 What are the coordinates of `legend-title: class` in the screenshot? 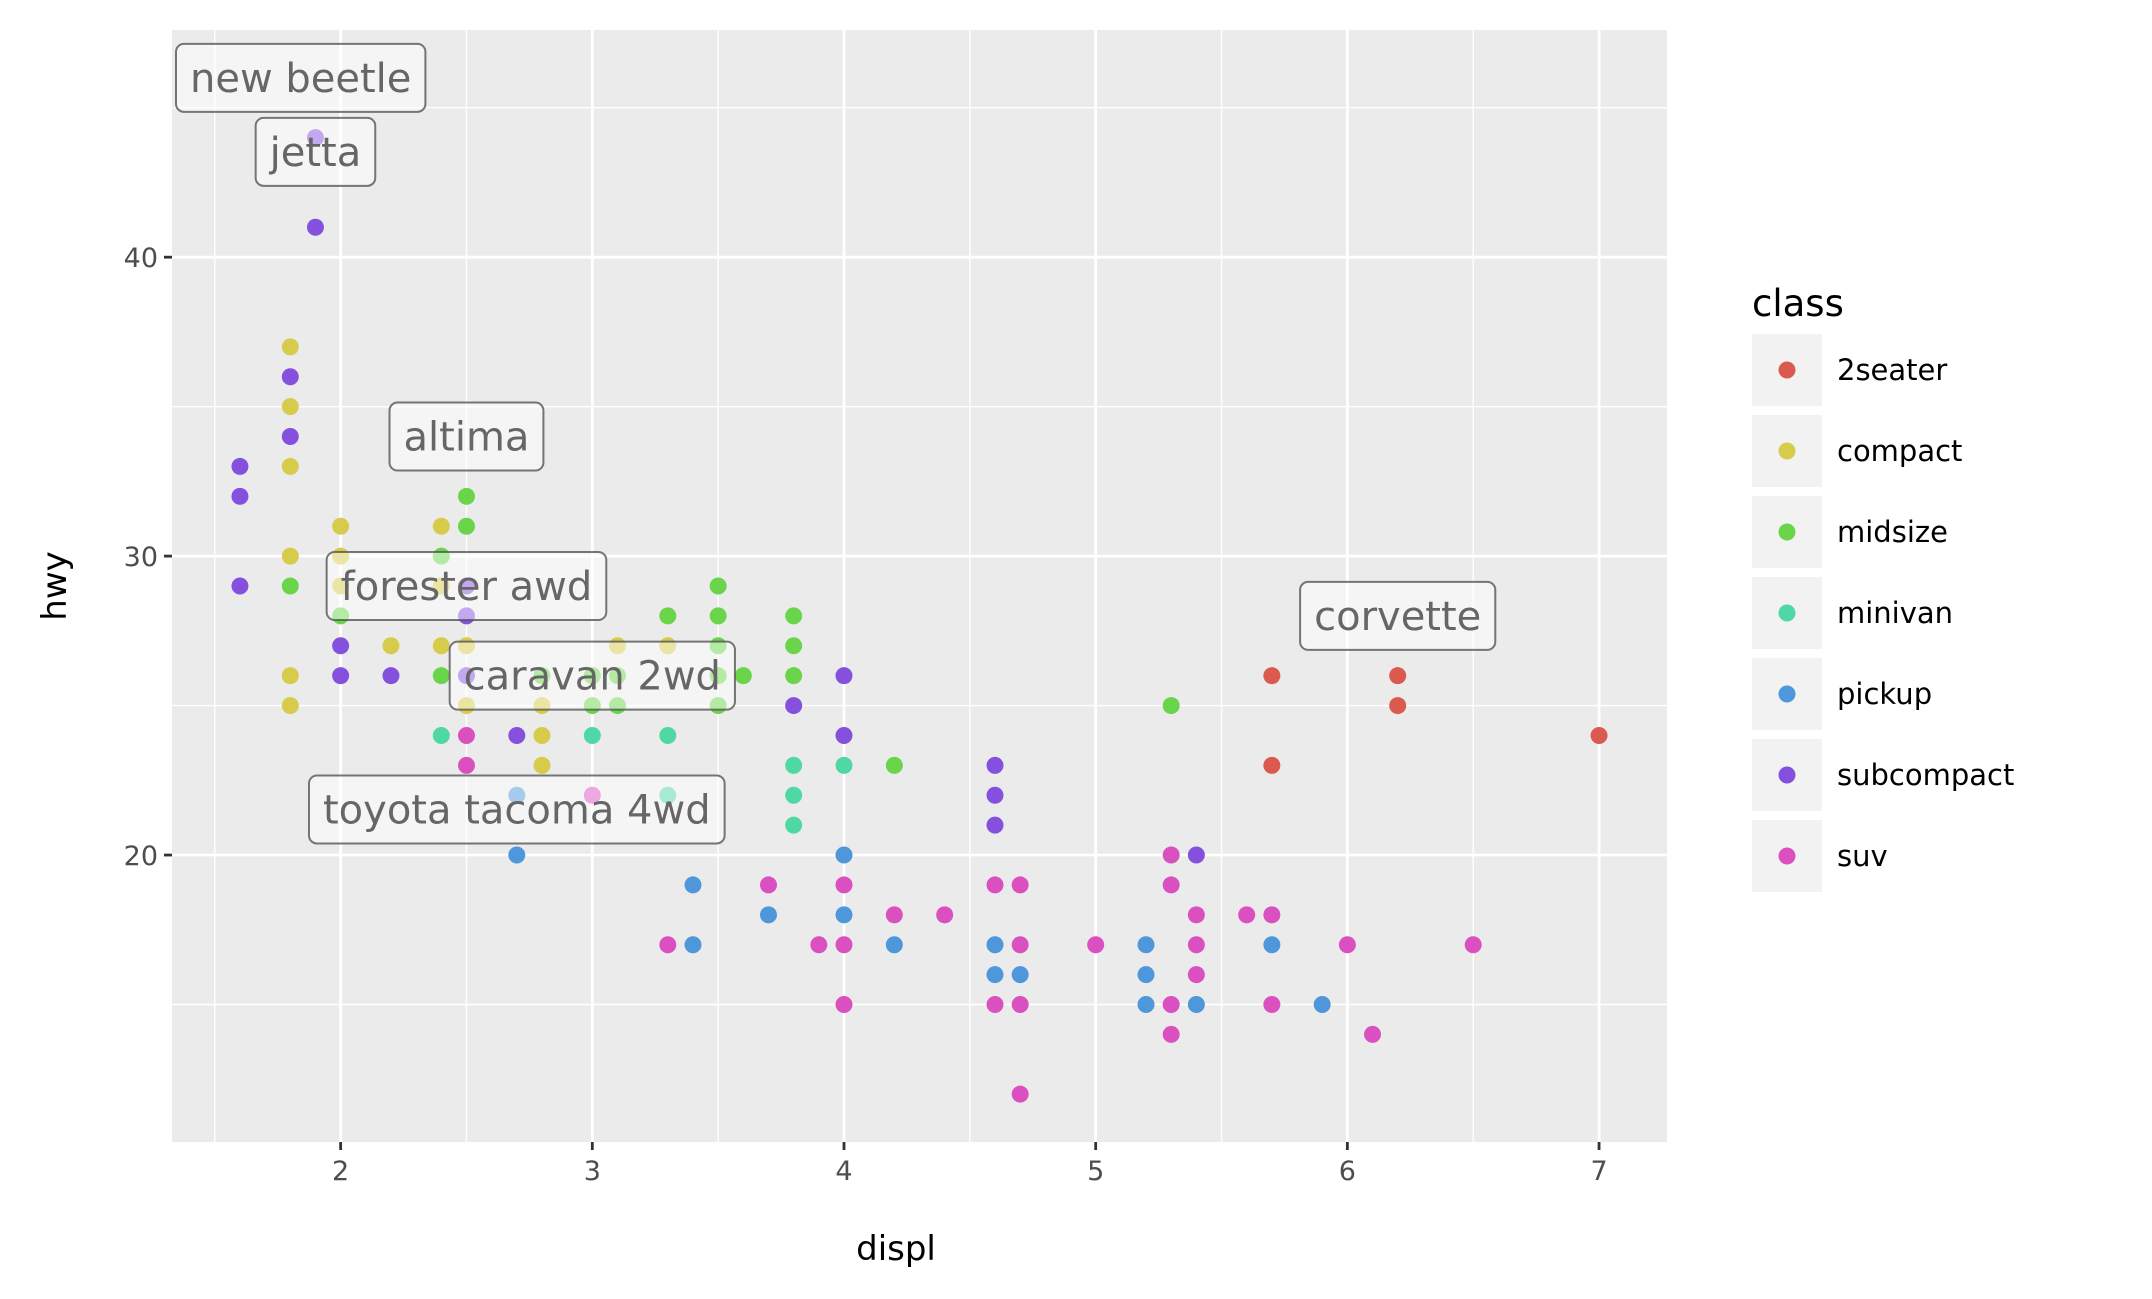 It's located at (1798, 303).